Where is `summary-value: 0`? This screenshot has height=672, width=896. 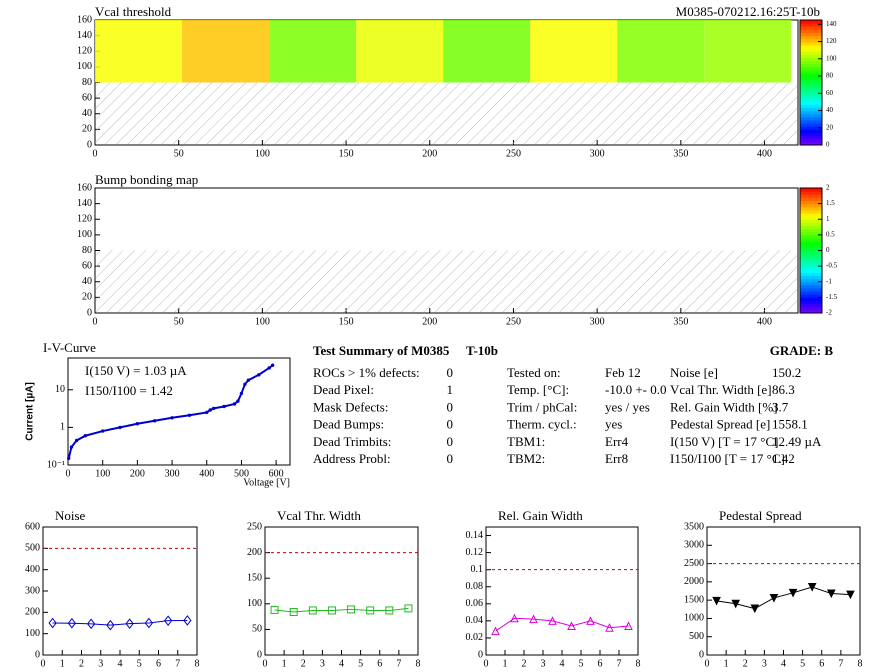
summary-value: 0 is located at coordinates (450, 424).